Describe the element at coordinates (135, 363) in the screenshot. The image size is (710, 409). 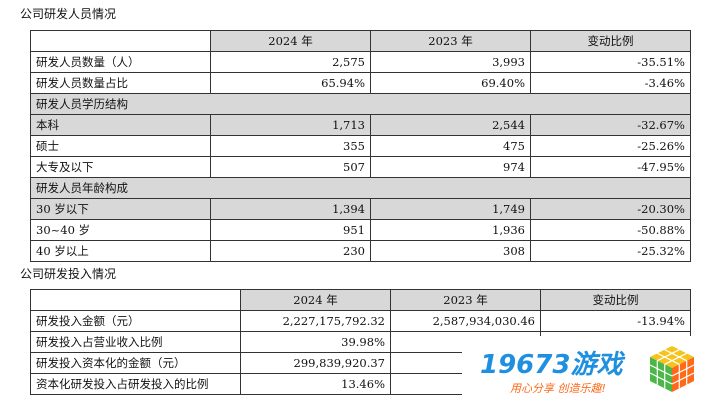
I see `row-label: 研发投入资本化的金额（元）` at that location.